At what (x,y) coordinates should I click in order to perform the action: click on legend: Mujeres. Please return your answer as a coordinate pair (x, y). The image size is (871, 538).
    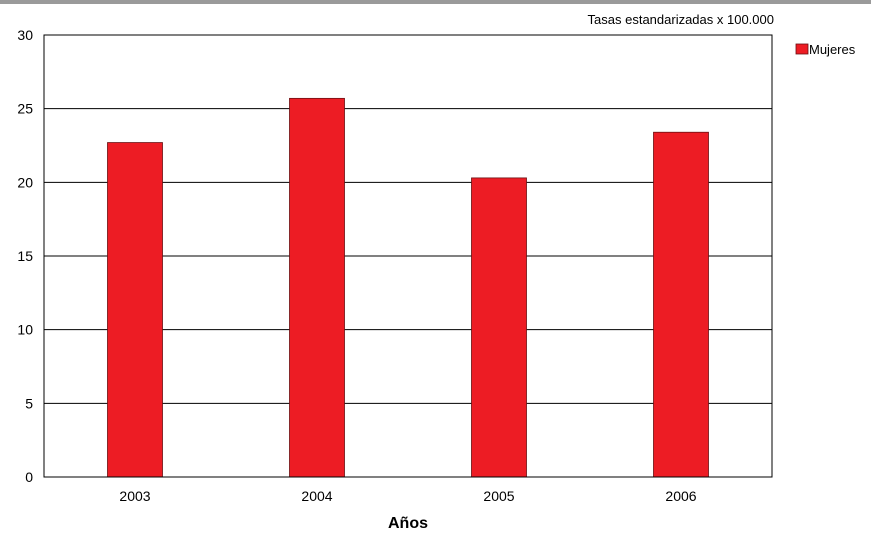
    Looking at the image, I should click on (825, 49).